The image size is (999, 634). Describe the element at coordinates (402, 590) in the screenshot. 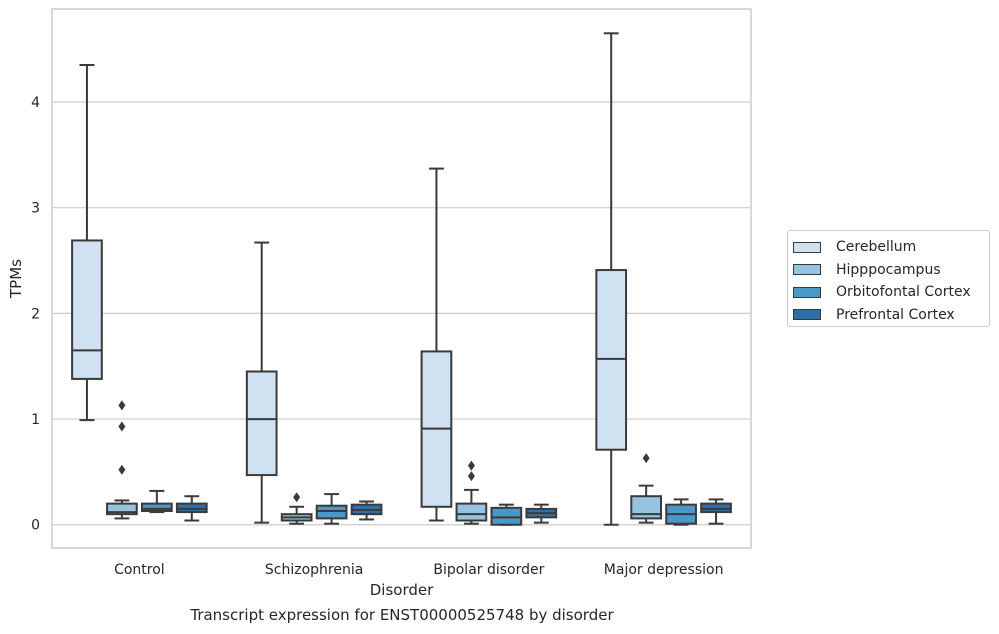

I see `x-axis-label: Disorder` at that location.